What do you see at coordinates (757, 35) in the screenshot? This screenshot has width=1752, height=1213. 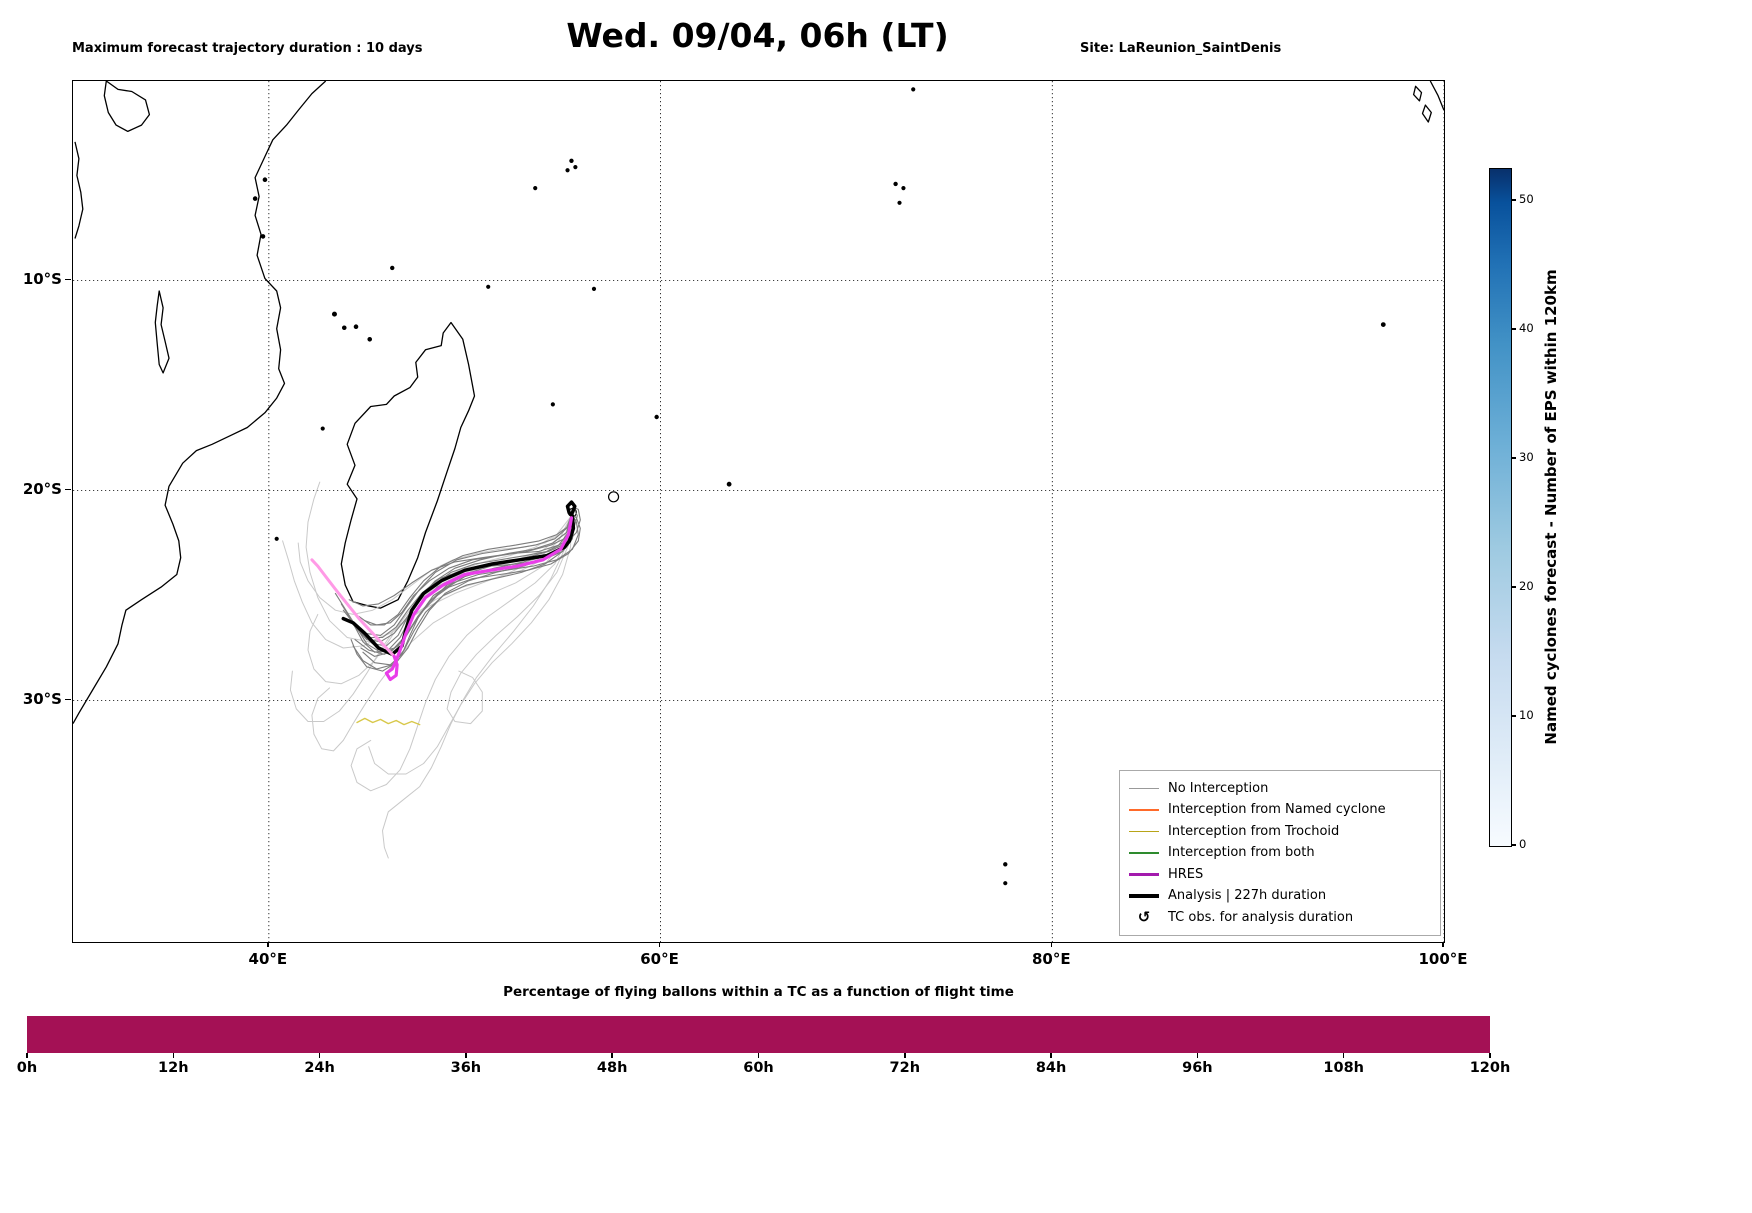 I see `page-title: Wed. 09/04, 06h (LT)` at bounding box center [757, 35].